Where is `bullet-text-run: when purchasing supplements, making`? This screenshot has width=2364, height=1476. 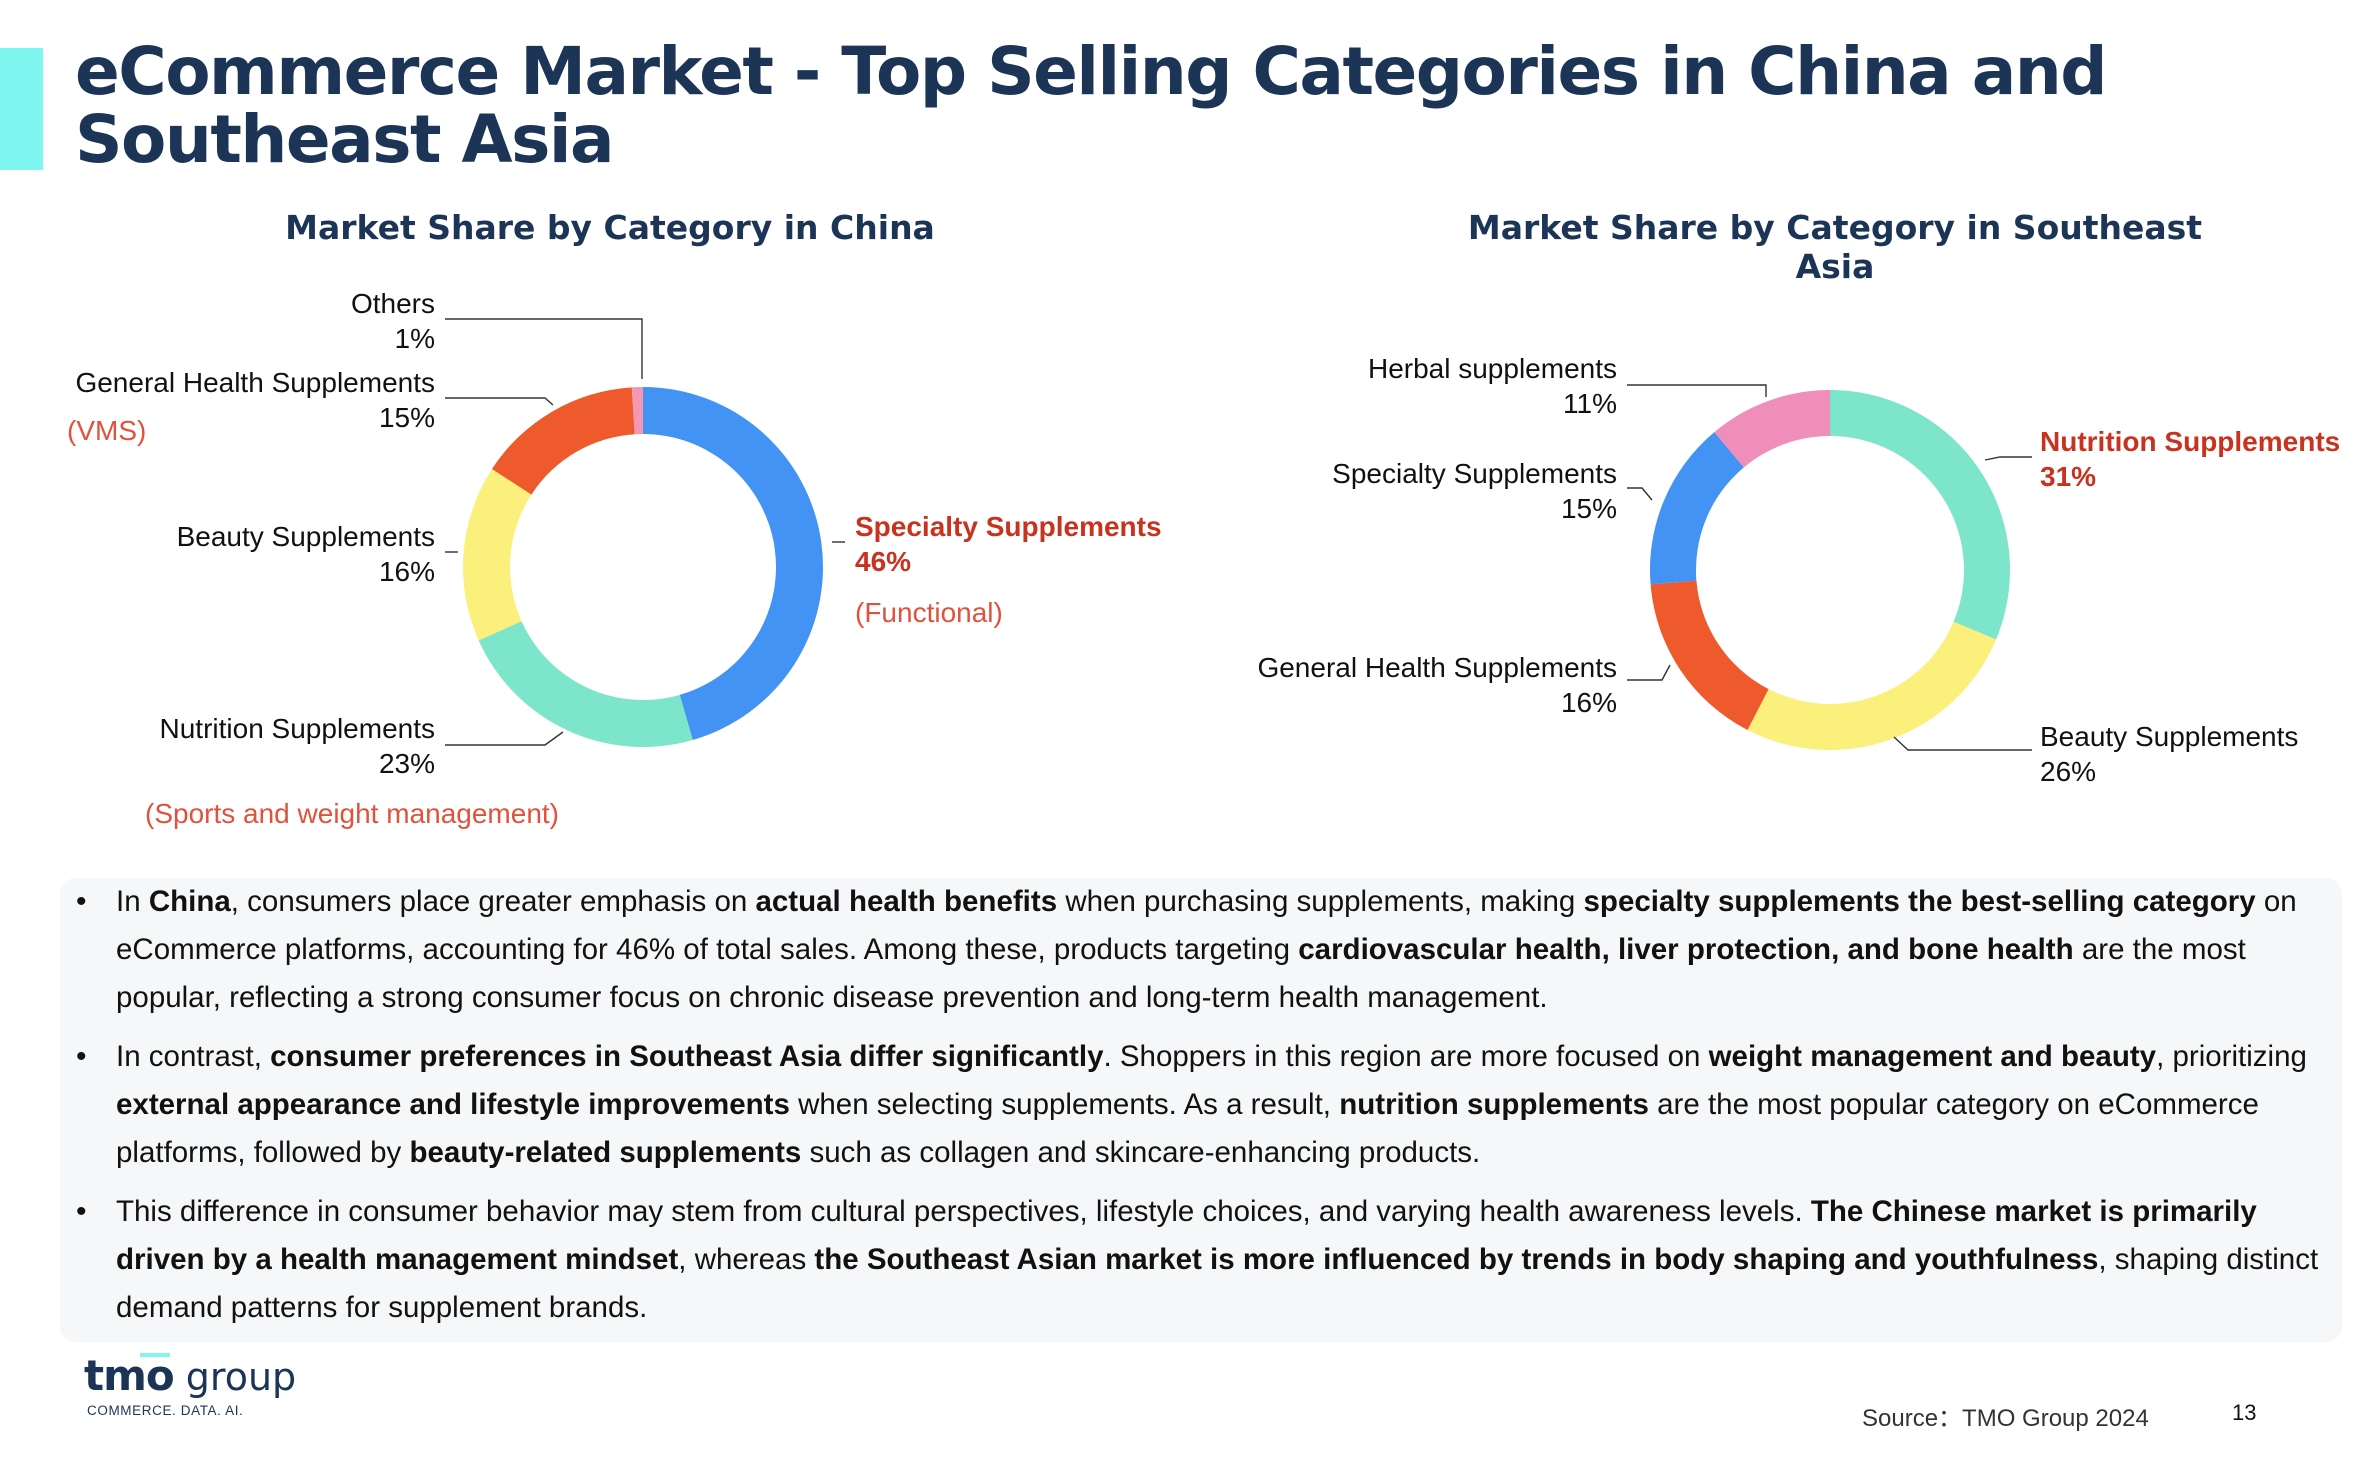 bullet-text-run: when purchasing supplements, making is located at coordinates (1320, 901).